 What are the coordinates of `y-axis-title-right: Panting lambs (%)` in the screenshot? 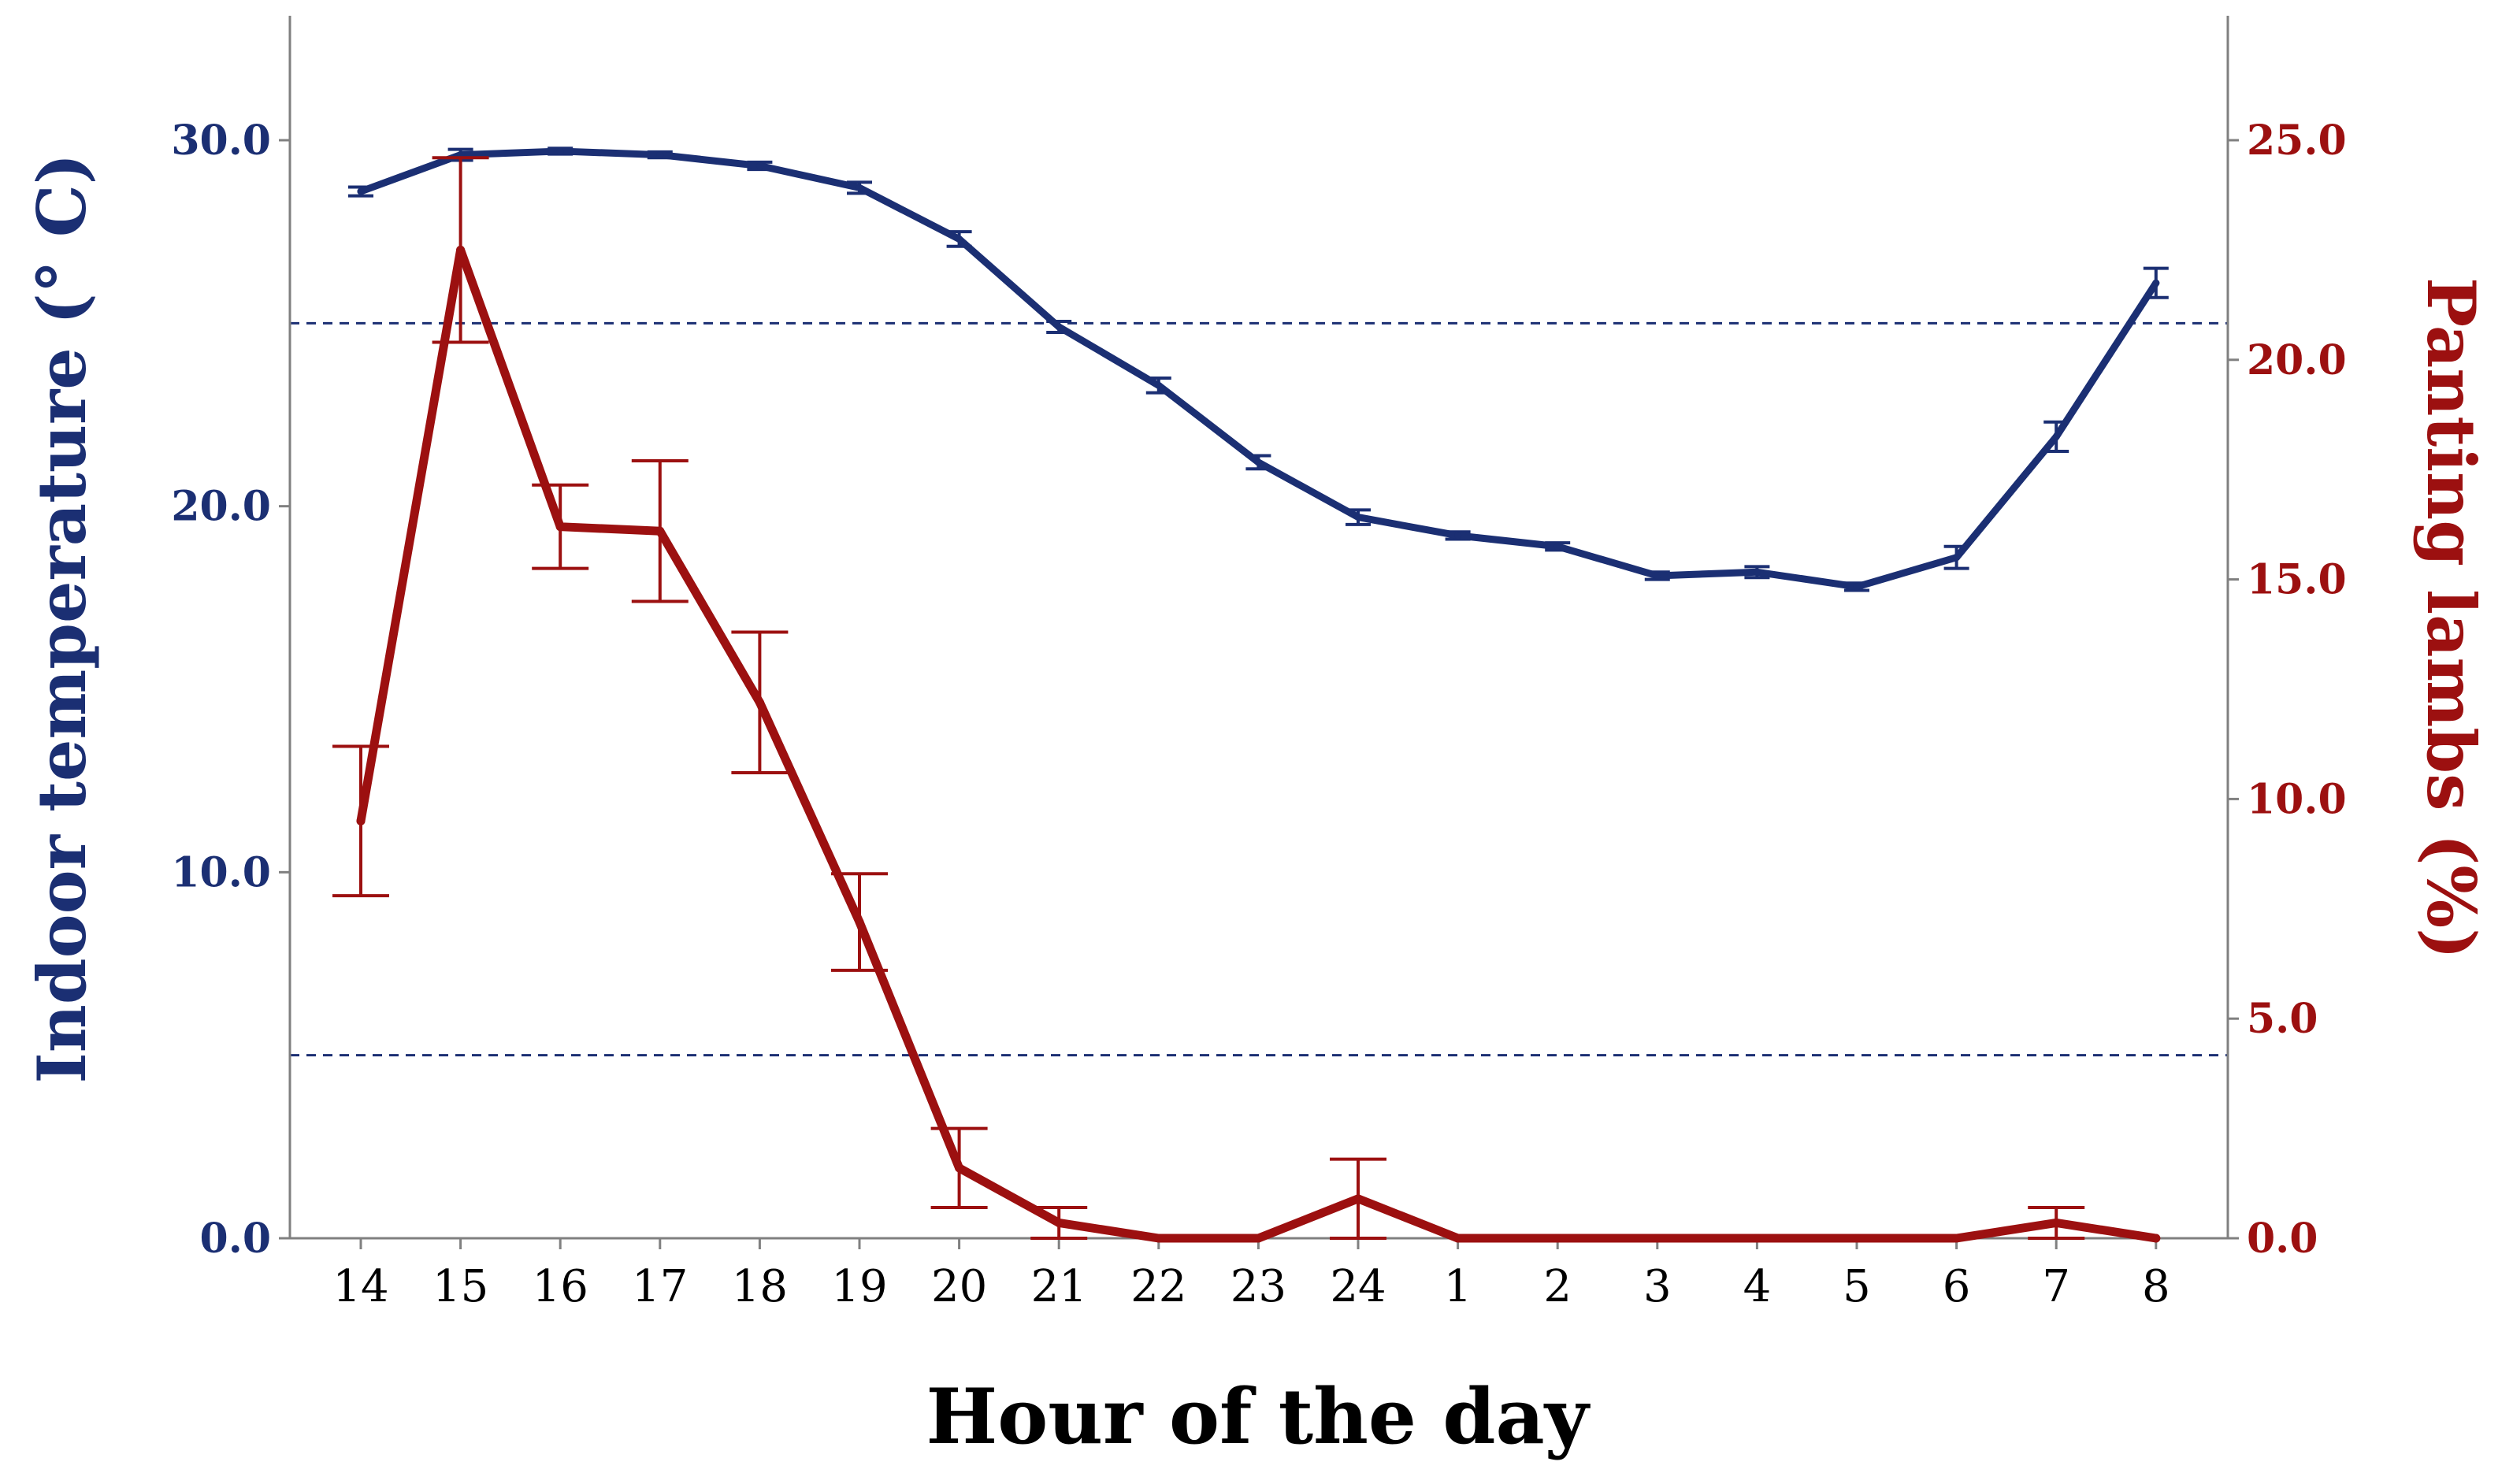 It's located at (2451, 618).